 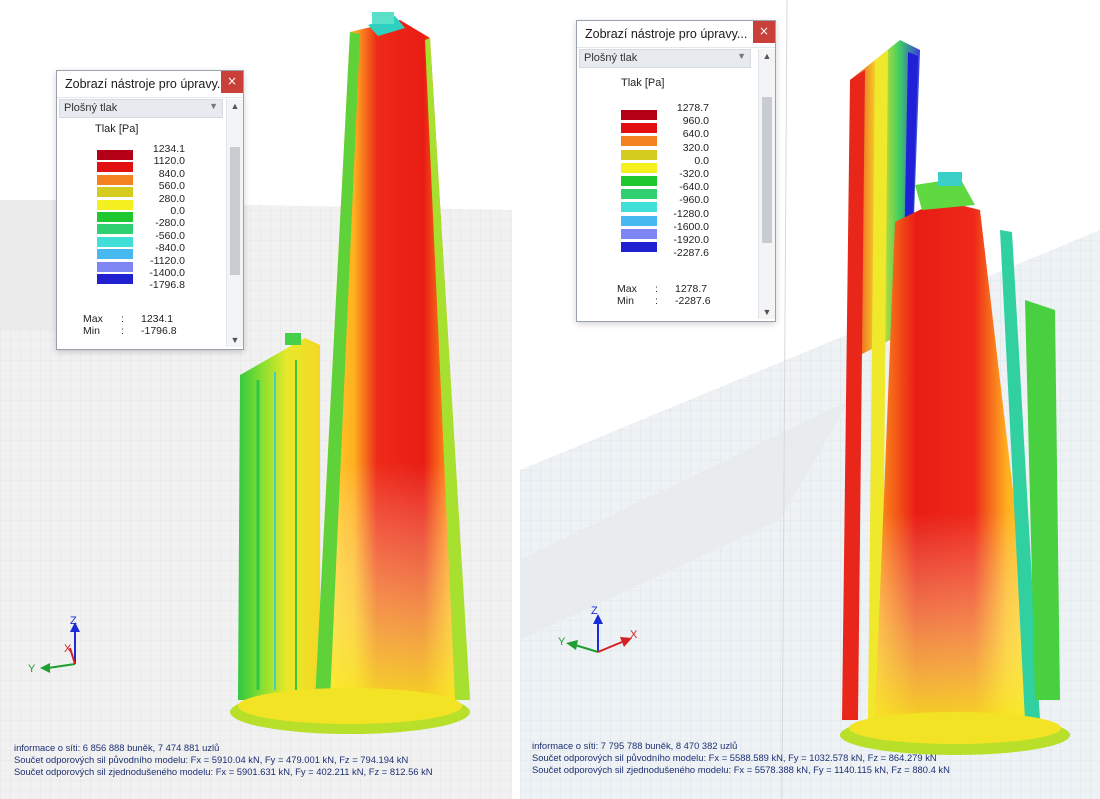 I want to click on legend-value: -1600.0, so click(x=691, y=226).